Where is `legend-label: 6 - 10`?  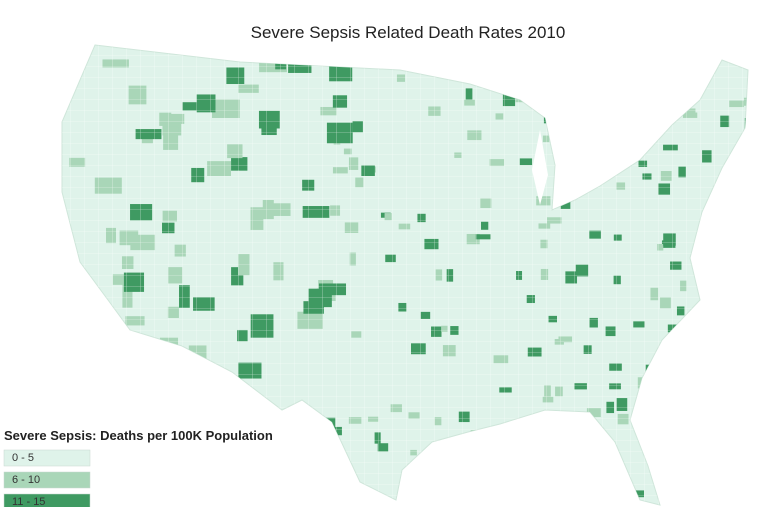 legend-label: 6 - 10 is located at coordinates (26, 480).